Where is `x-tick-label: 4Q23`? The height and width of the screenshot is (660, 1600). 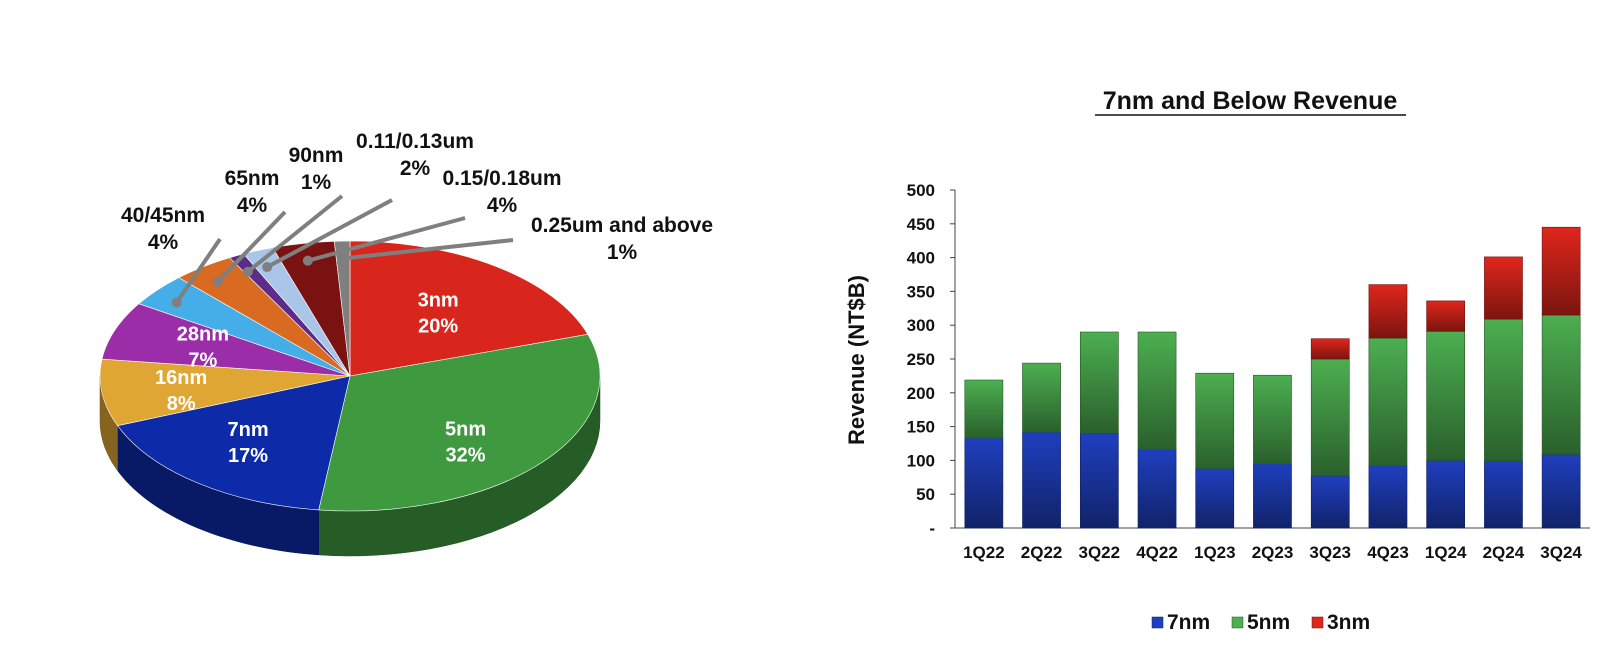
x-tick-label: 4Q23 is located at coordinates (1388, 552).